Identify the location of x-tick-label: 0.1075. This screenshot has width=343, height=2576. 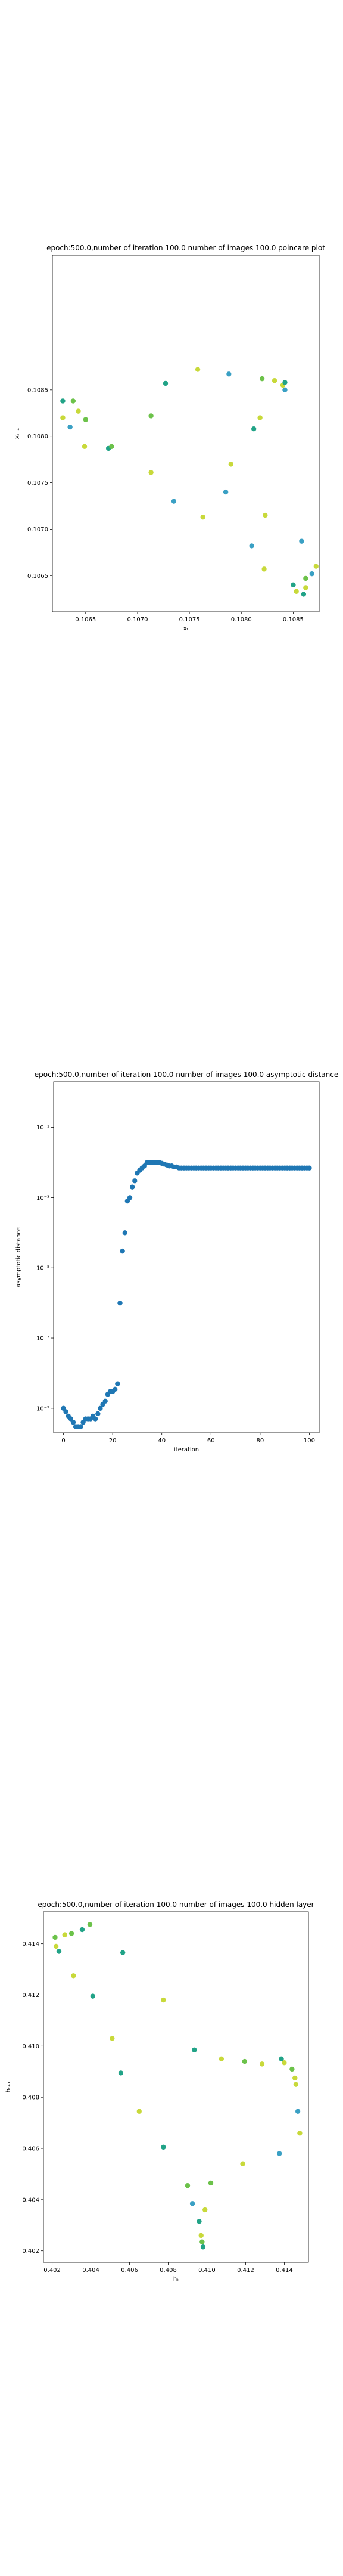
(189, 620).